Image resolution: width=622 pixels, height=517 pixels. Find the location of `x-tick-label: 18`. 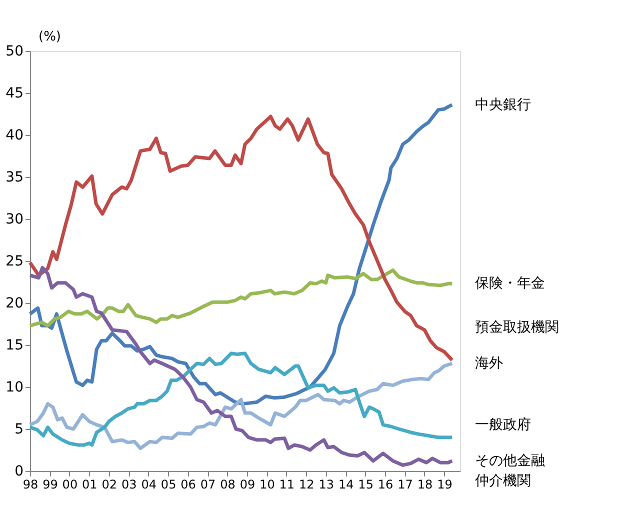

x-tick-label: 18 is located at coordinates (425, 485).